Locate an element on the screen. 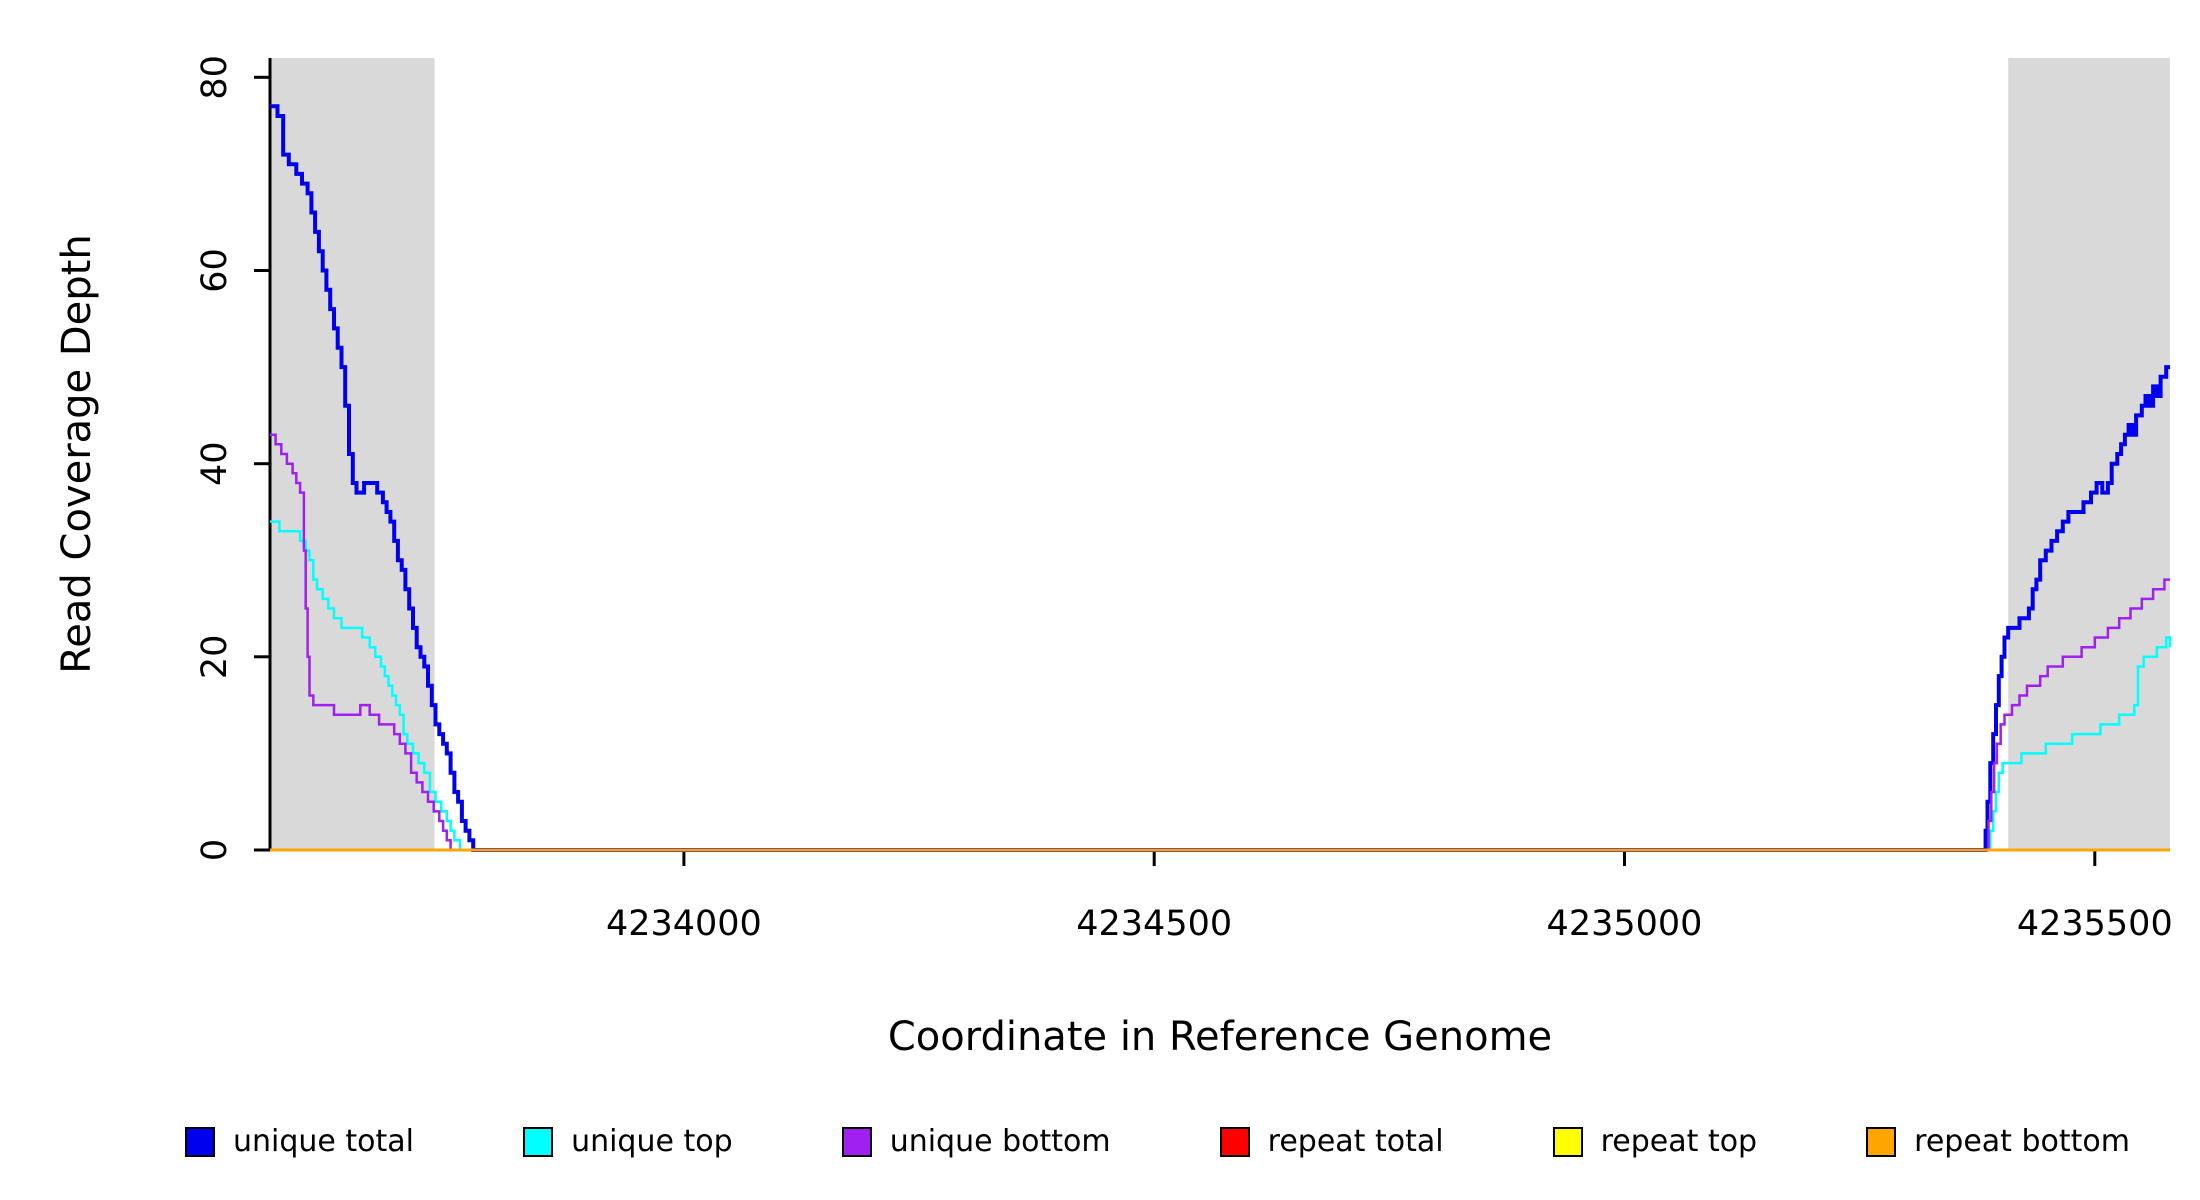 The image size is (2200, 1200). legend-swatch-repeat-total is located at coordinates (1234, 1141).